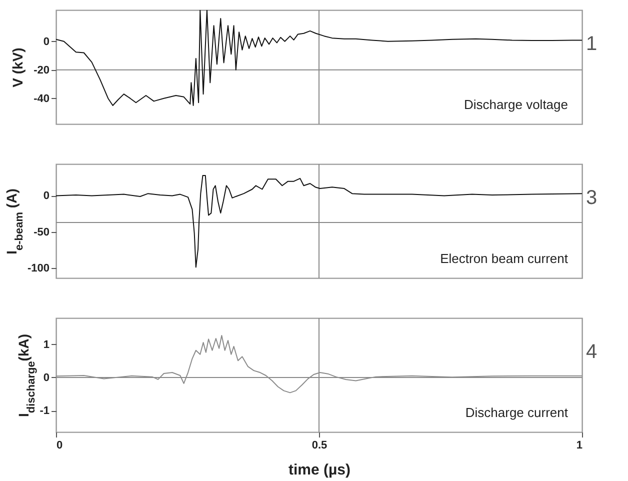 The image size is (628, 481). I want to click on y-tick-label: -100, so click(38, 268).